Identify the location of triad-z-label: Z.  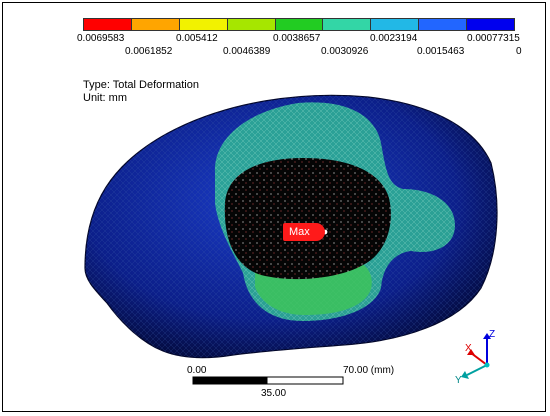
(492, 334).